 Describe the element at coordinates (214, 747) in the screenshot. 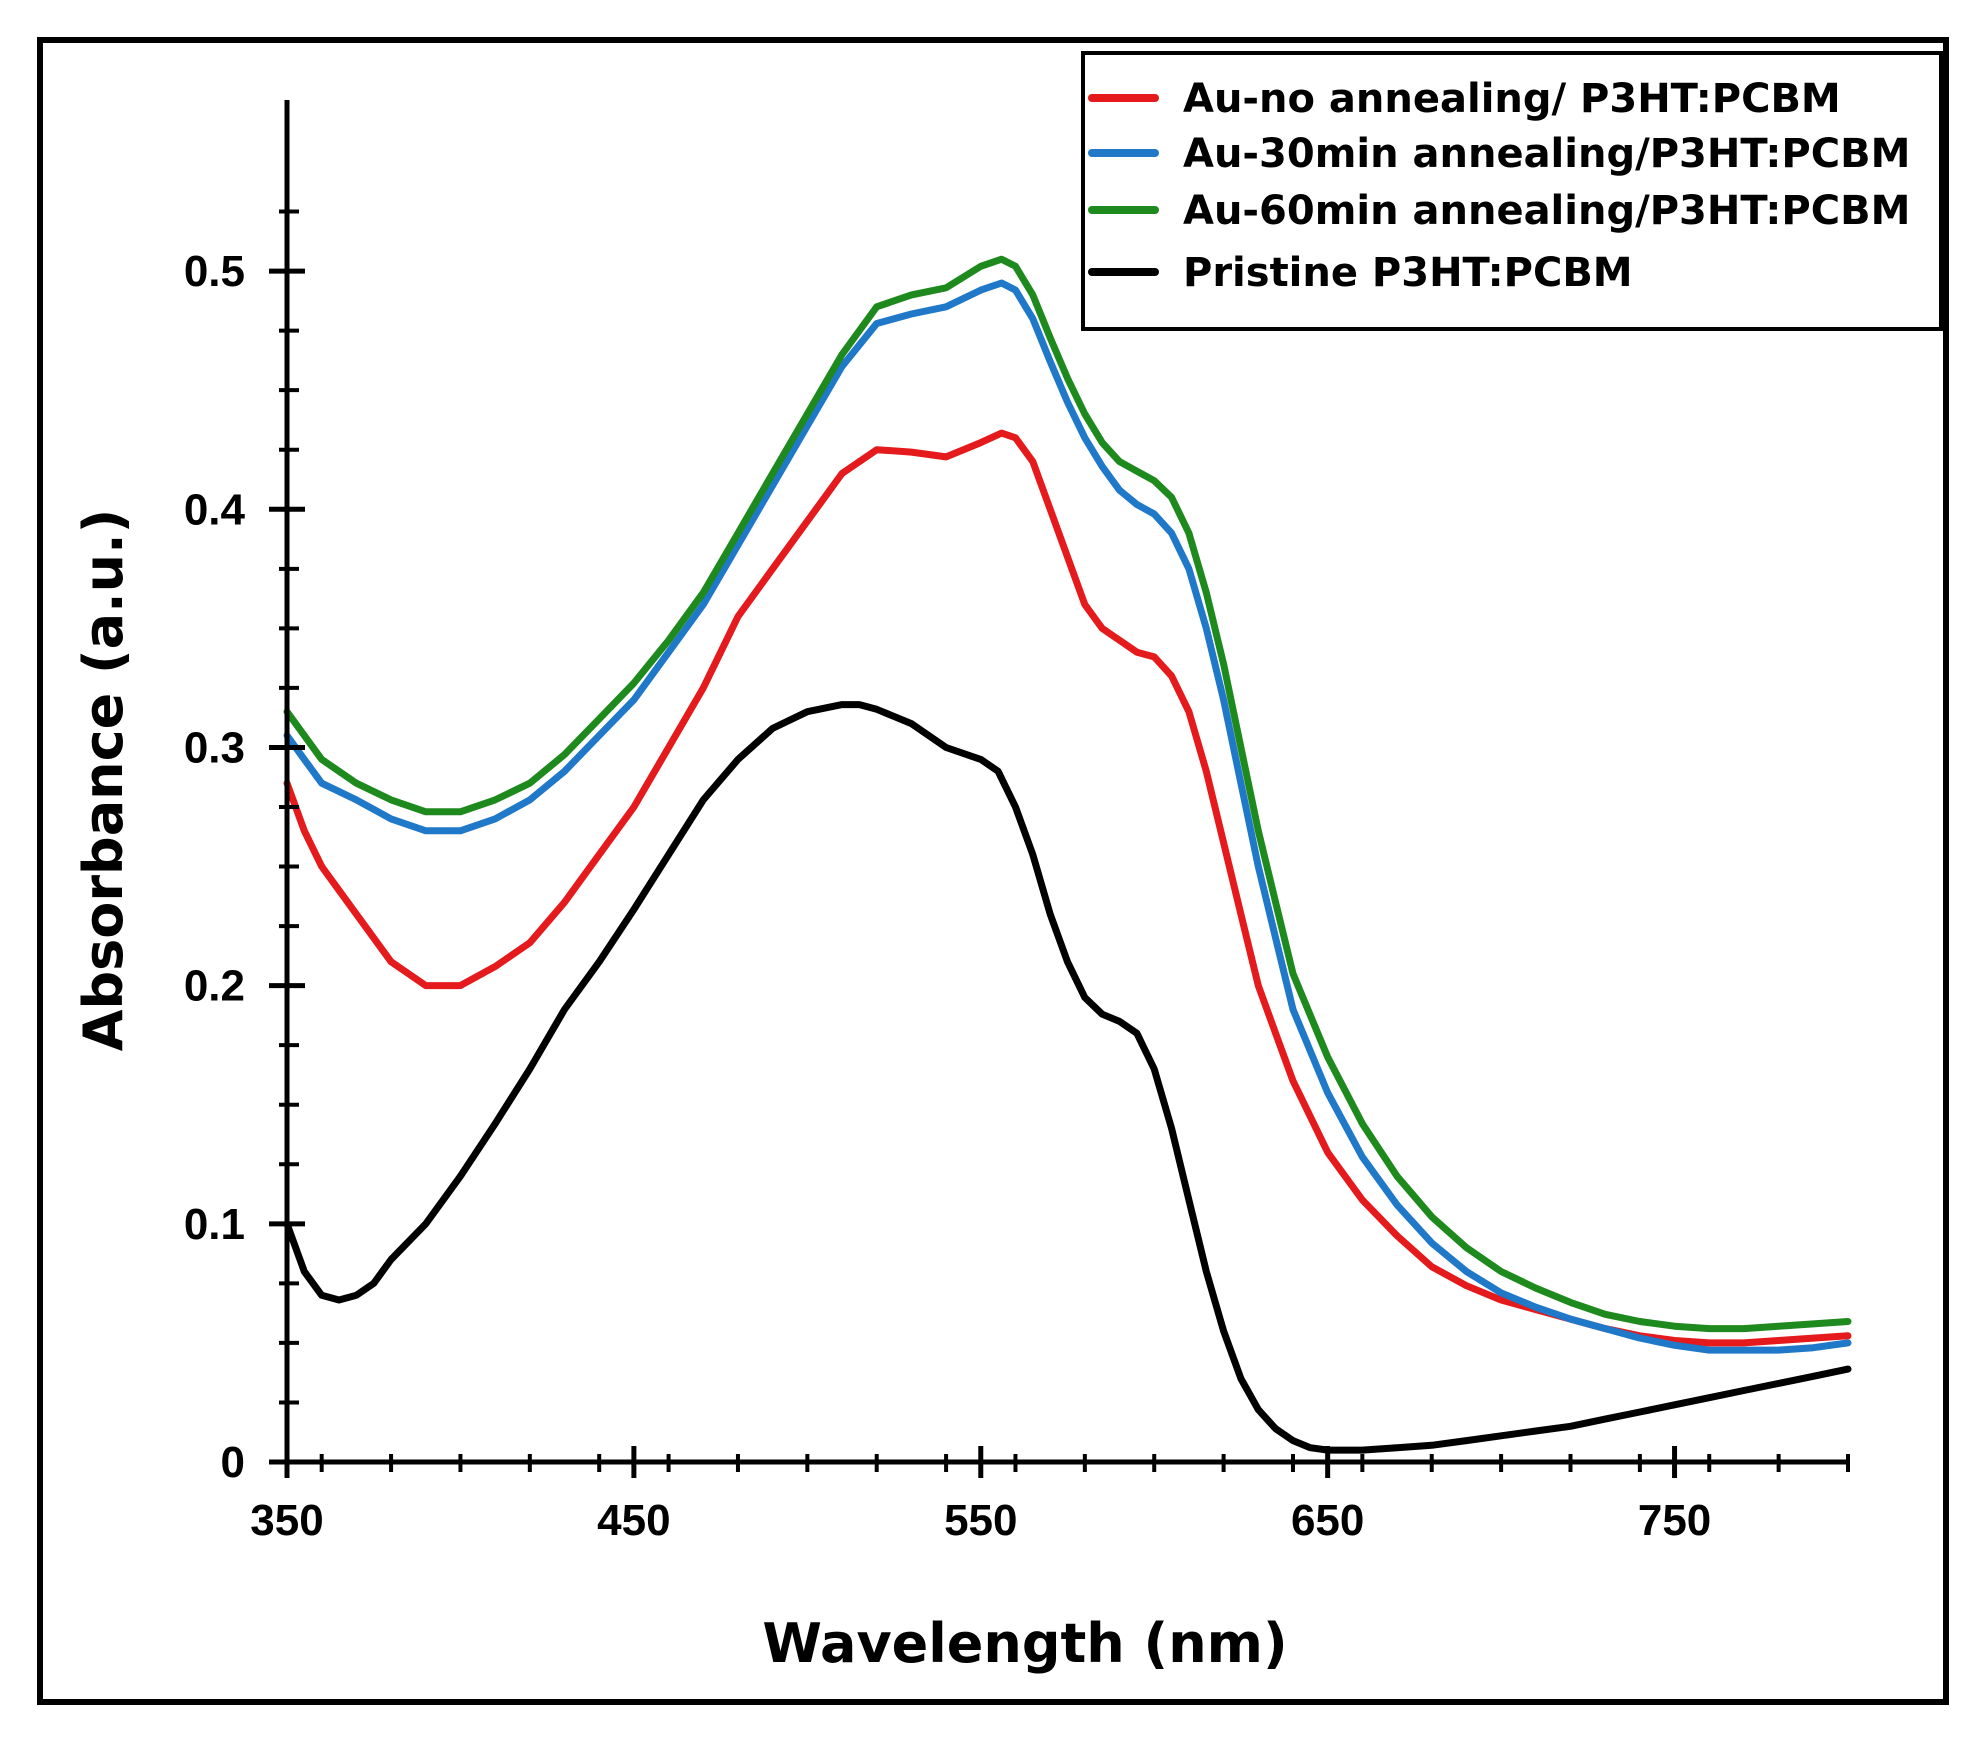

I see `y-tick-label: 0.3` at that location.